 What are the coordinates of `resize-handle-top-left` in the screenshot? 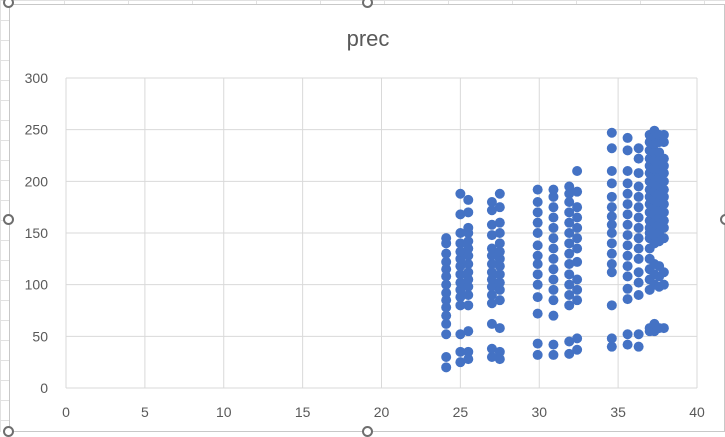 It's located at (8, 4).